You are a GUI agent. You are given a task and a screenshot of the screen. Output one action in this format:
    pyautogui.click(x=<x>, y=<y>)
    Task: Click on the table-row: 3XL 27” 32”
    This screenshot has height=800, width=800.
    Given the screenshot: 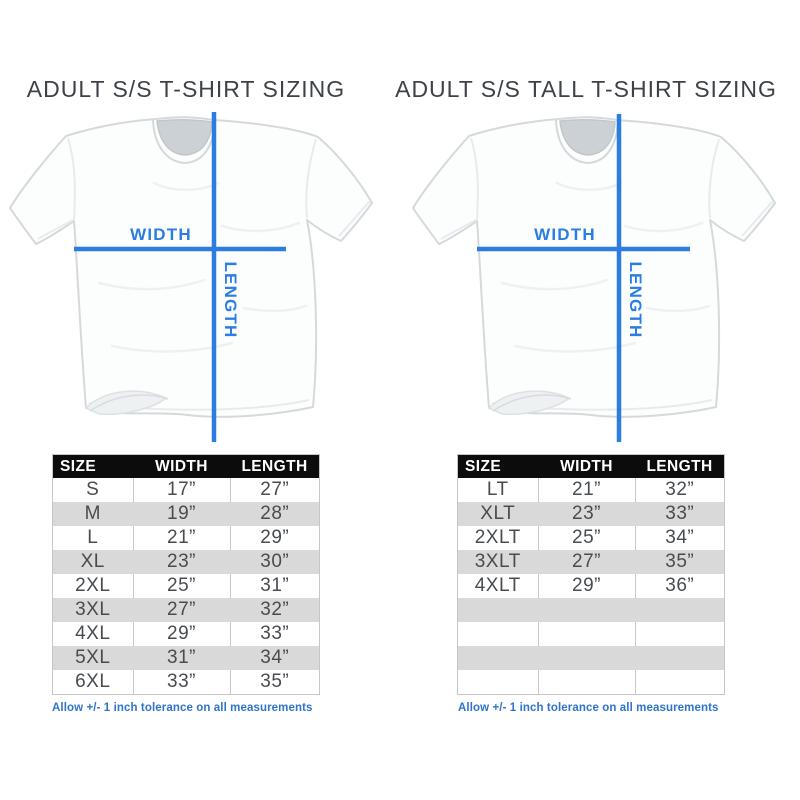 What is the action you would take?
    pyautogui.click(x=186, y=610)
    